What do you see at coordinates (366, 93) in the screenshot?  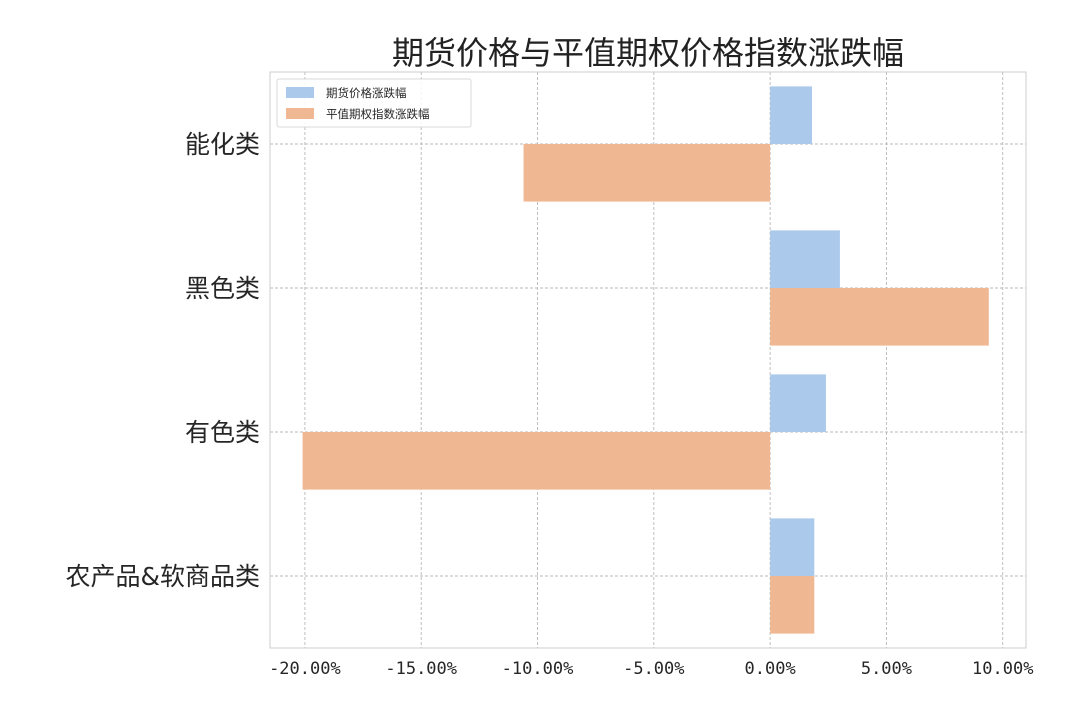 I see `legend-label-futures: 期货价格涨跌幅` at bounding box center [366, 93].